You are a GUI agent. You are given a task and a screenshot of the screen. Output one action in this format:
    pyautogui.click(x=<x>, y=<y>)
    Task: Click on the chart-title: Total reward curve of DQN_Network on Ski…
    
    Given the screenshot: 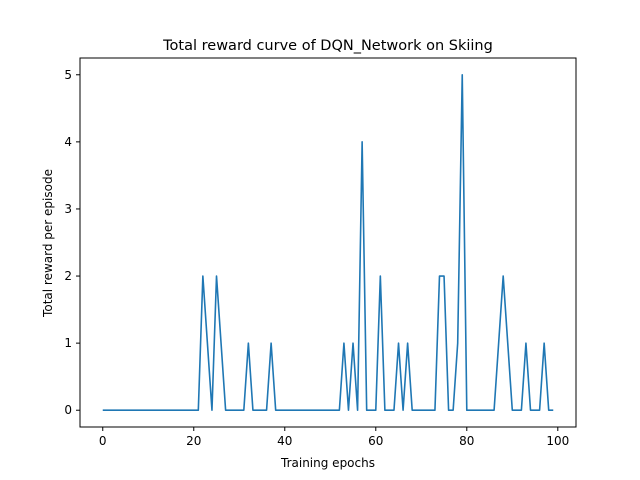 What is the action you would take?
    pyautogui.click(x=327, y=46)
    